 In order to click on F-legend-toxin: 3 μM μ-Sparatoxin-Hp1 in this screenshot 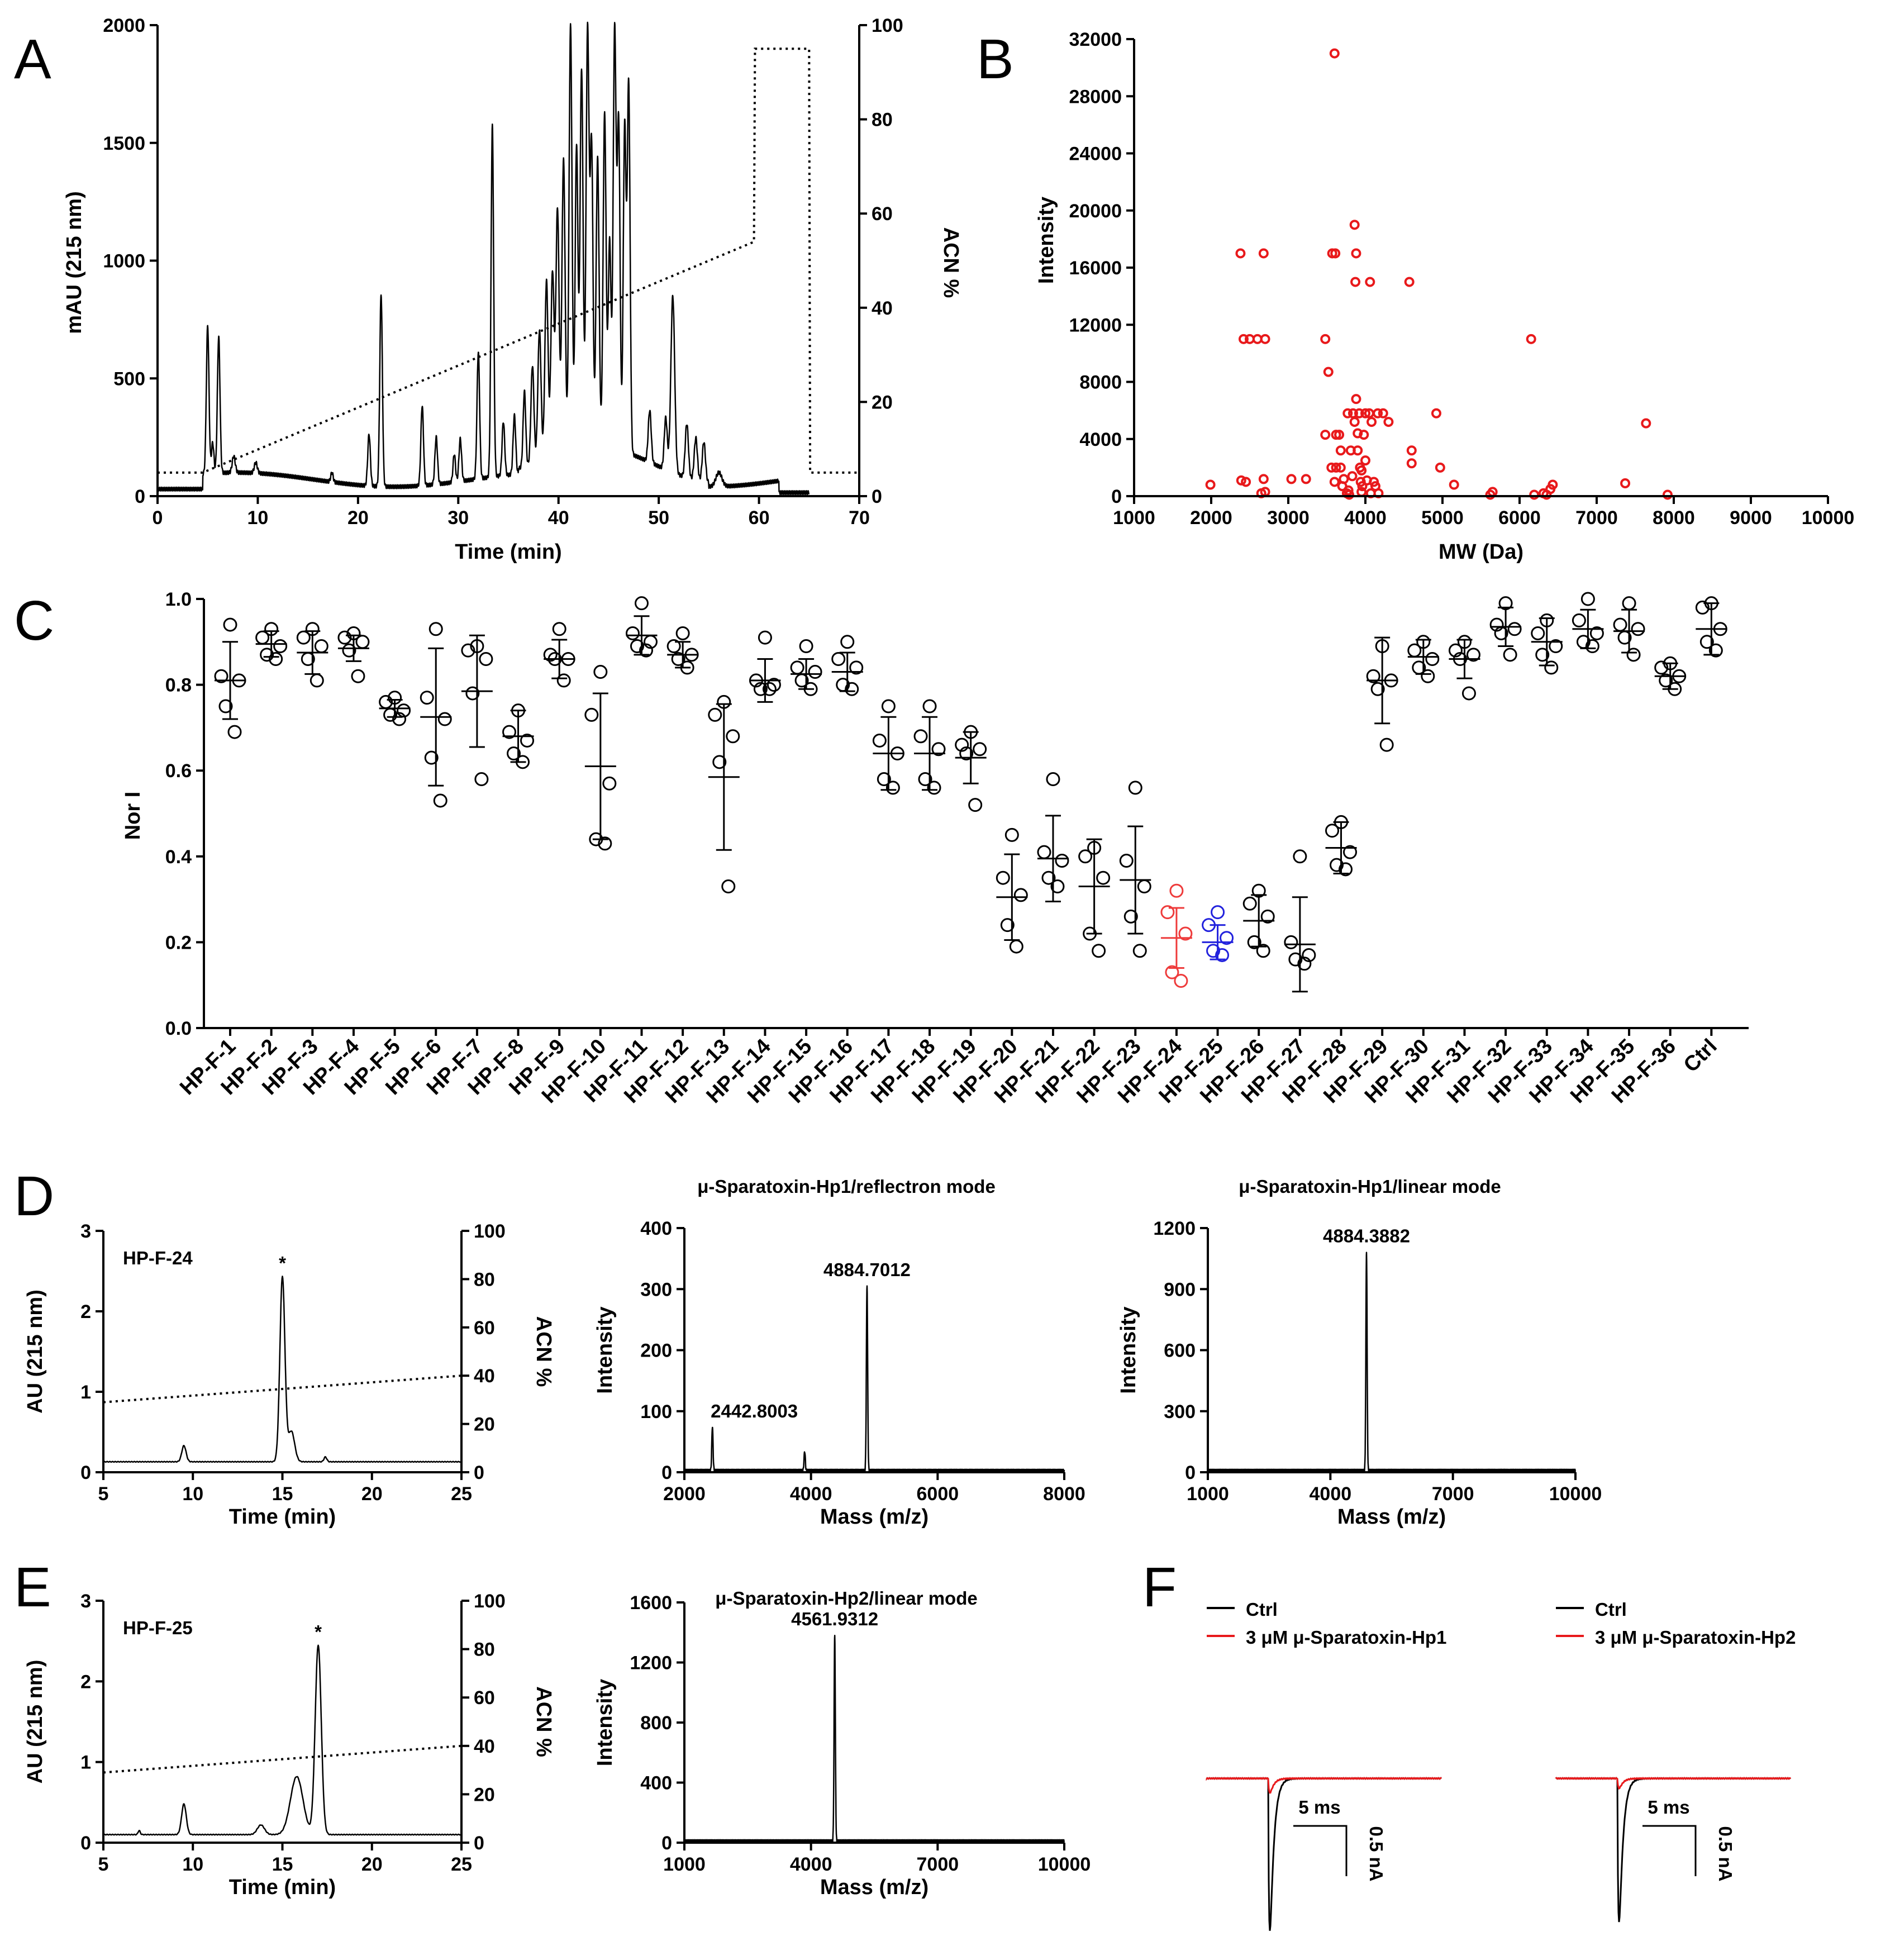, I will do `click(1346, 1637)`.